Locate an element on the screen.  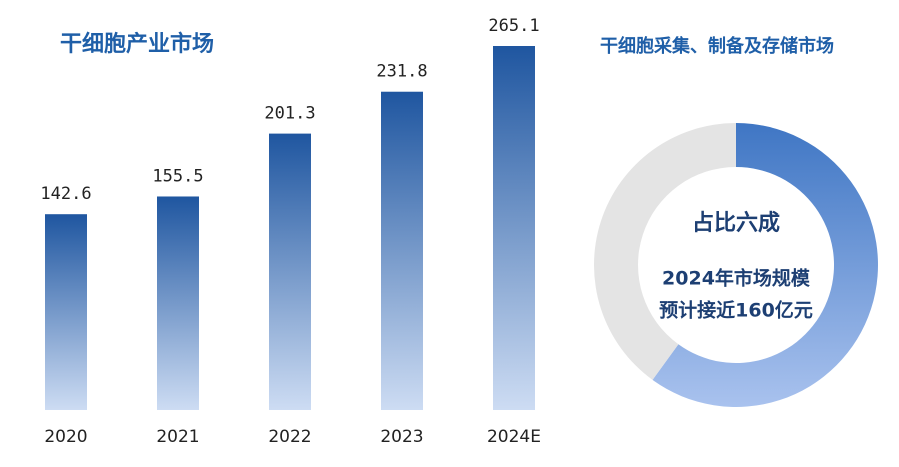
x-tick-label: 2020 is located at coordinates (65, 437).